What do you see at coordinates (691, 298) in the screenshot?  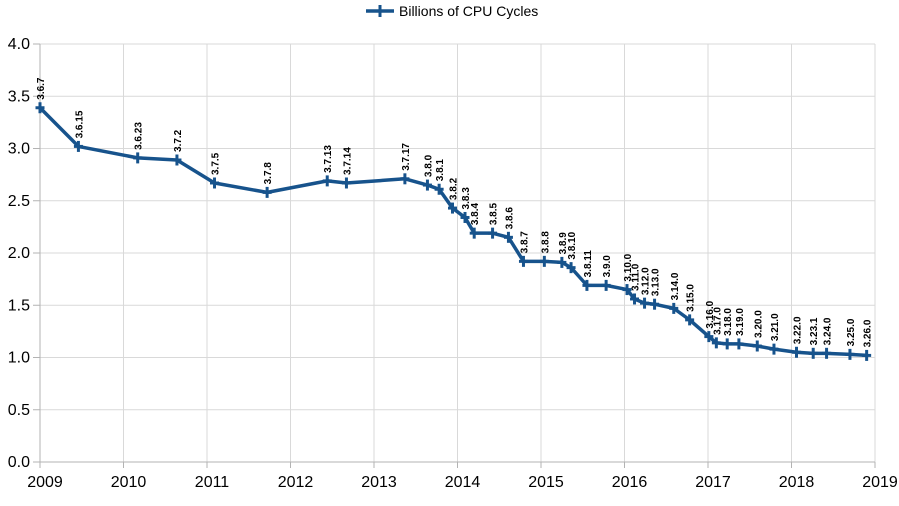 I see `data-point-label: 3.15.0` at bounding box center [691, 298].